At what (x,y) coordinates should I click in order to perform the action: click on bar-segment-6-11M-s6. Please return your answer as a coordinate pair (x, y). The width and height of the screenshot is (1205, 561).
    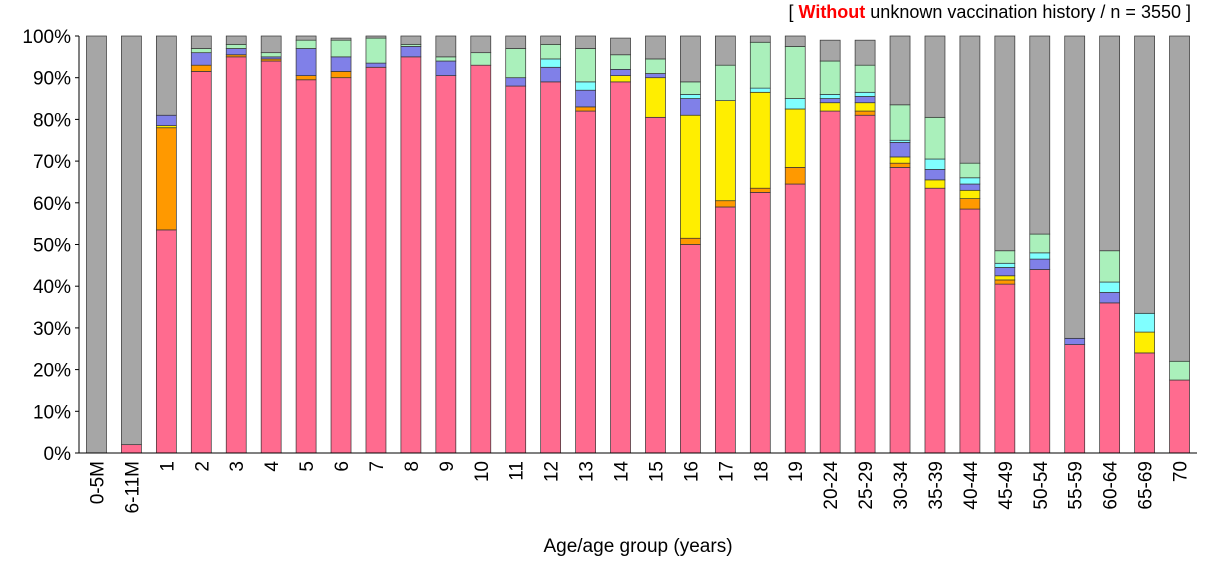
    Looking at the image, I should click on (131, 240).